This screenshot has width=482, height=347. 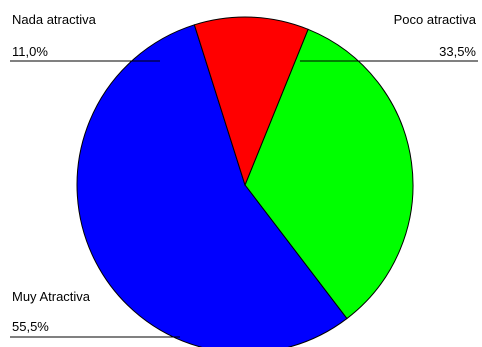 I want to click on slice-value-muy-atractiva: 55,5%, so click(x=30, y=326).